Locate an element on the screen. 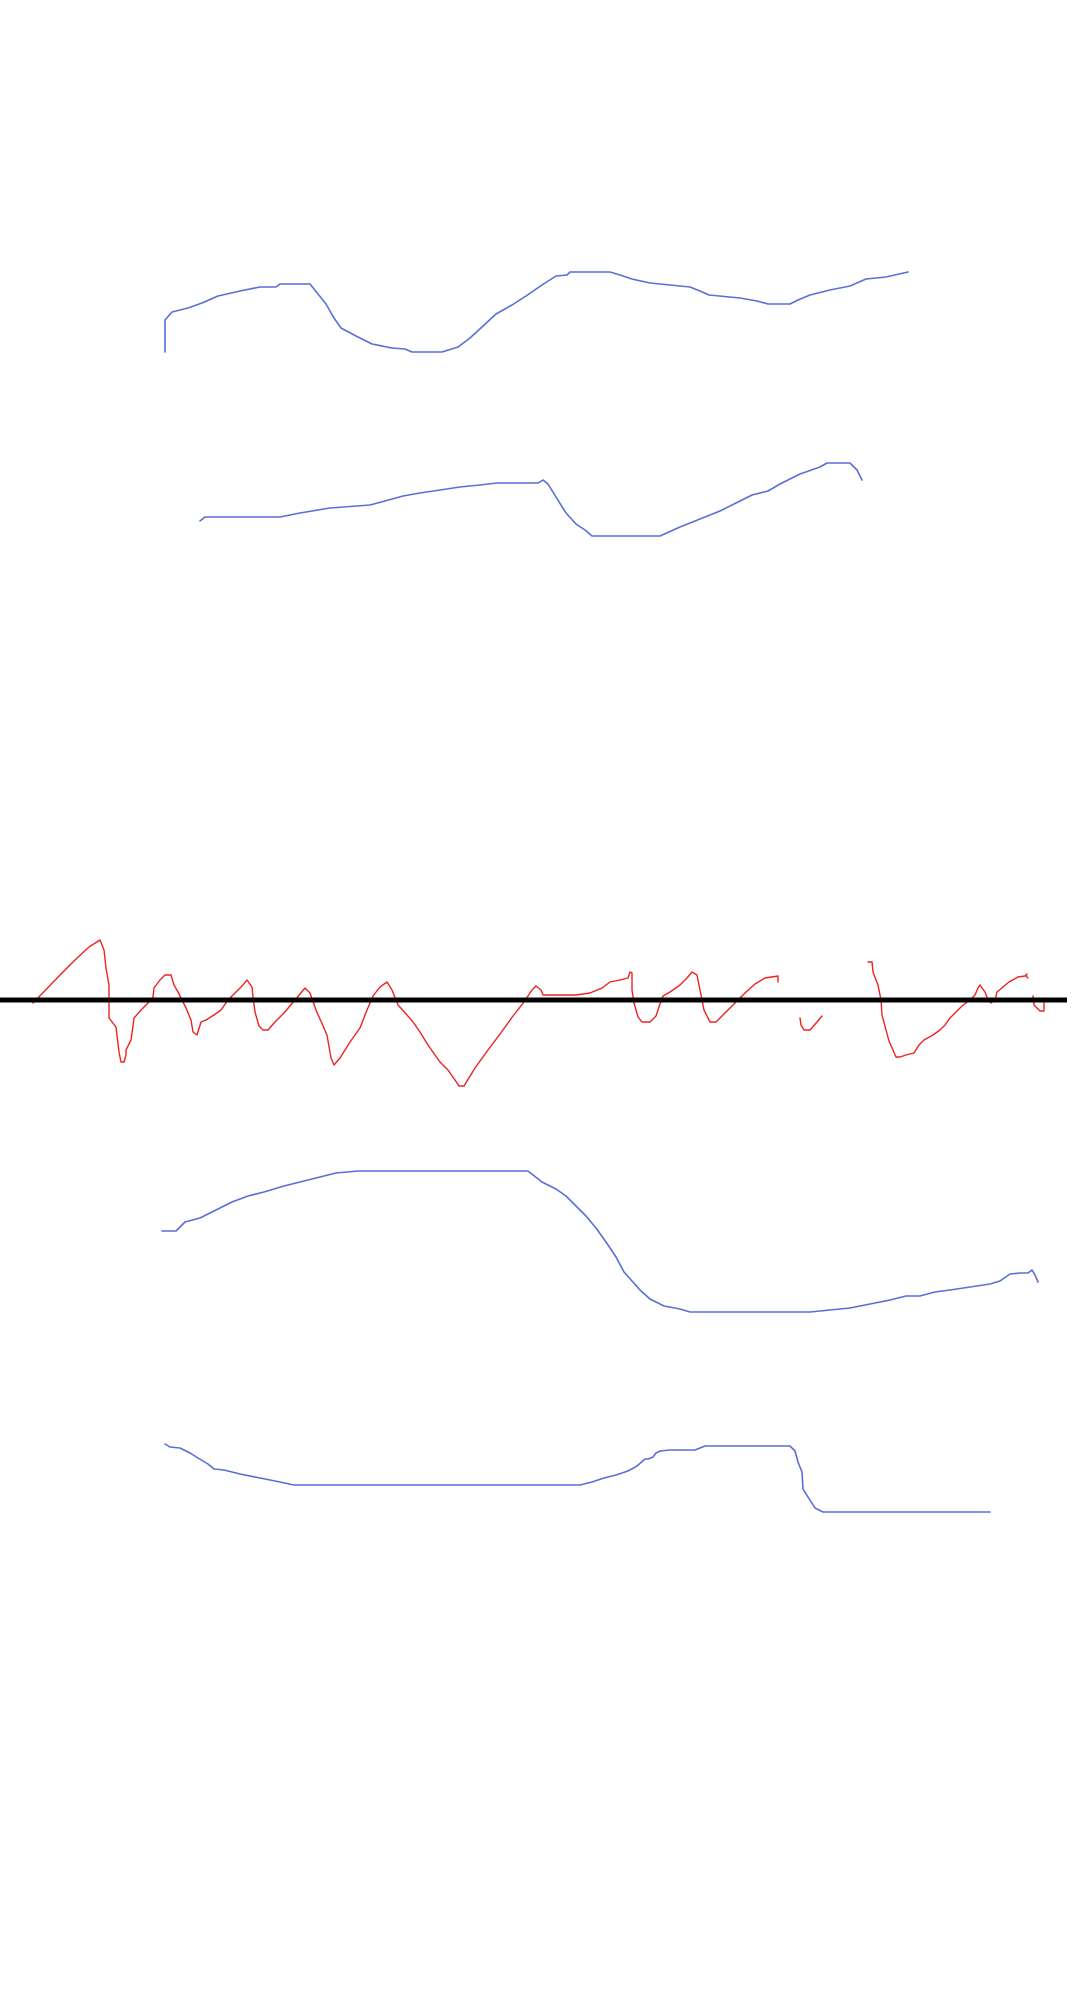  red-trace-segment-right is located at coordinates (948, 1009).